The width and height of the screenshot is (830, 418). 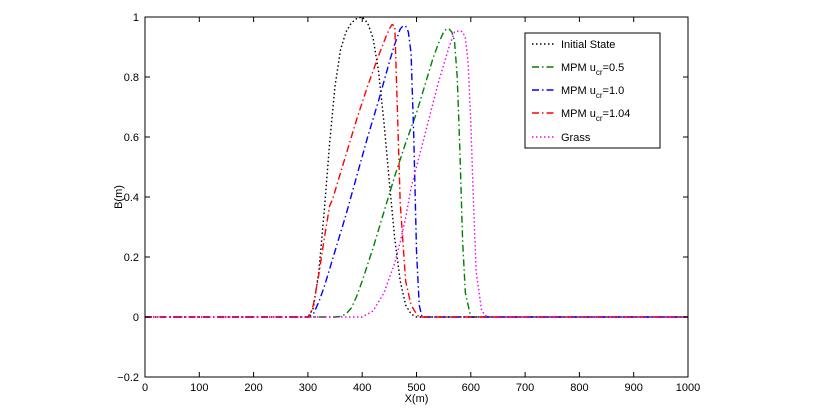 I want to click on x-tick-label: 900, so click(x=634, y=388).